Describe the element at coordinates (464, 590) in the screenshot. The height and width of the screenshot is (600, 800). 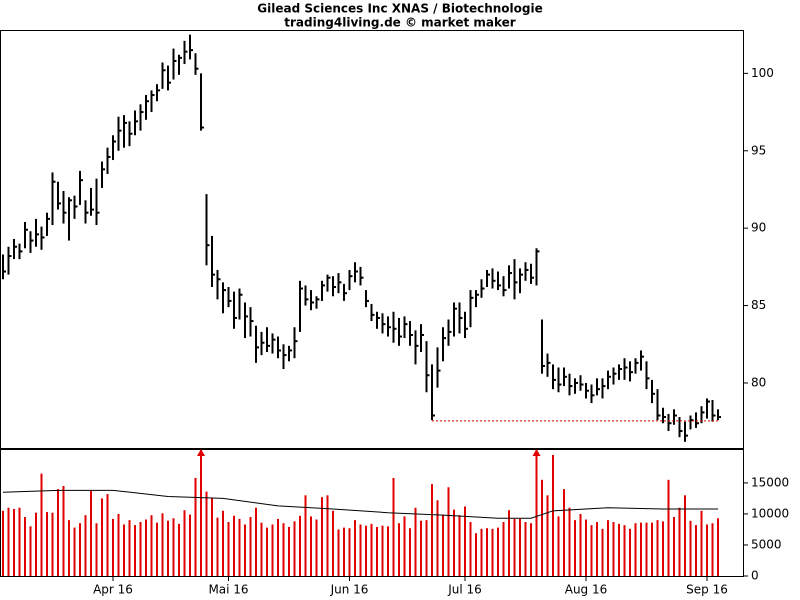
I see `x-tick-label: Jul 16` at that location.